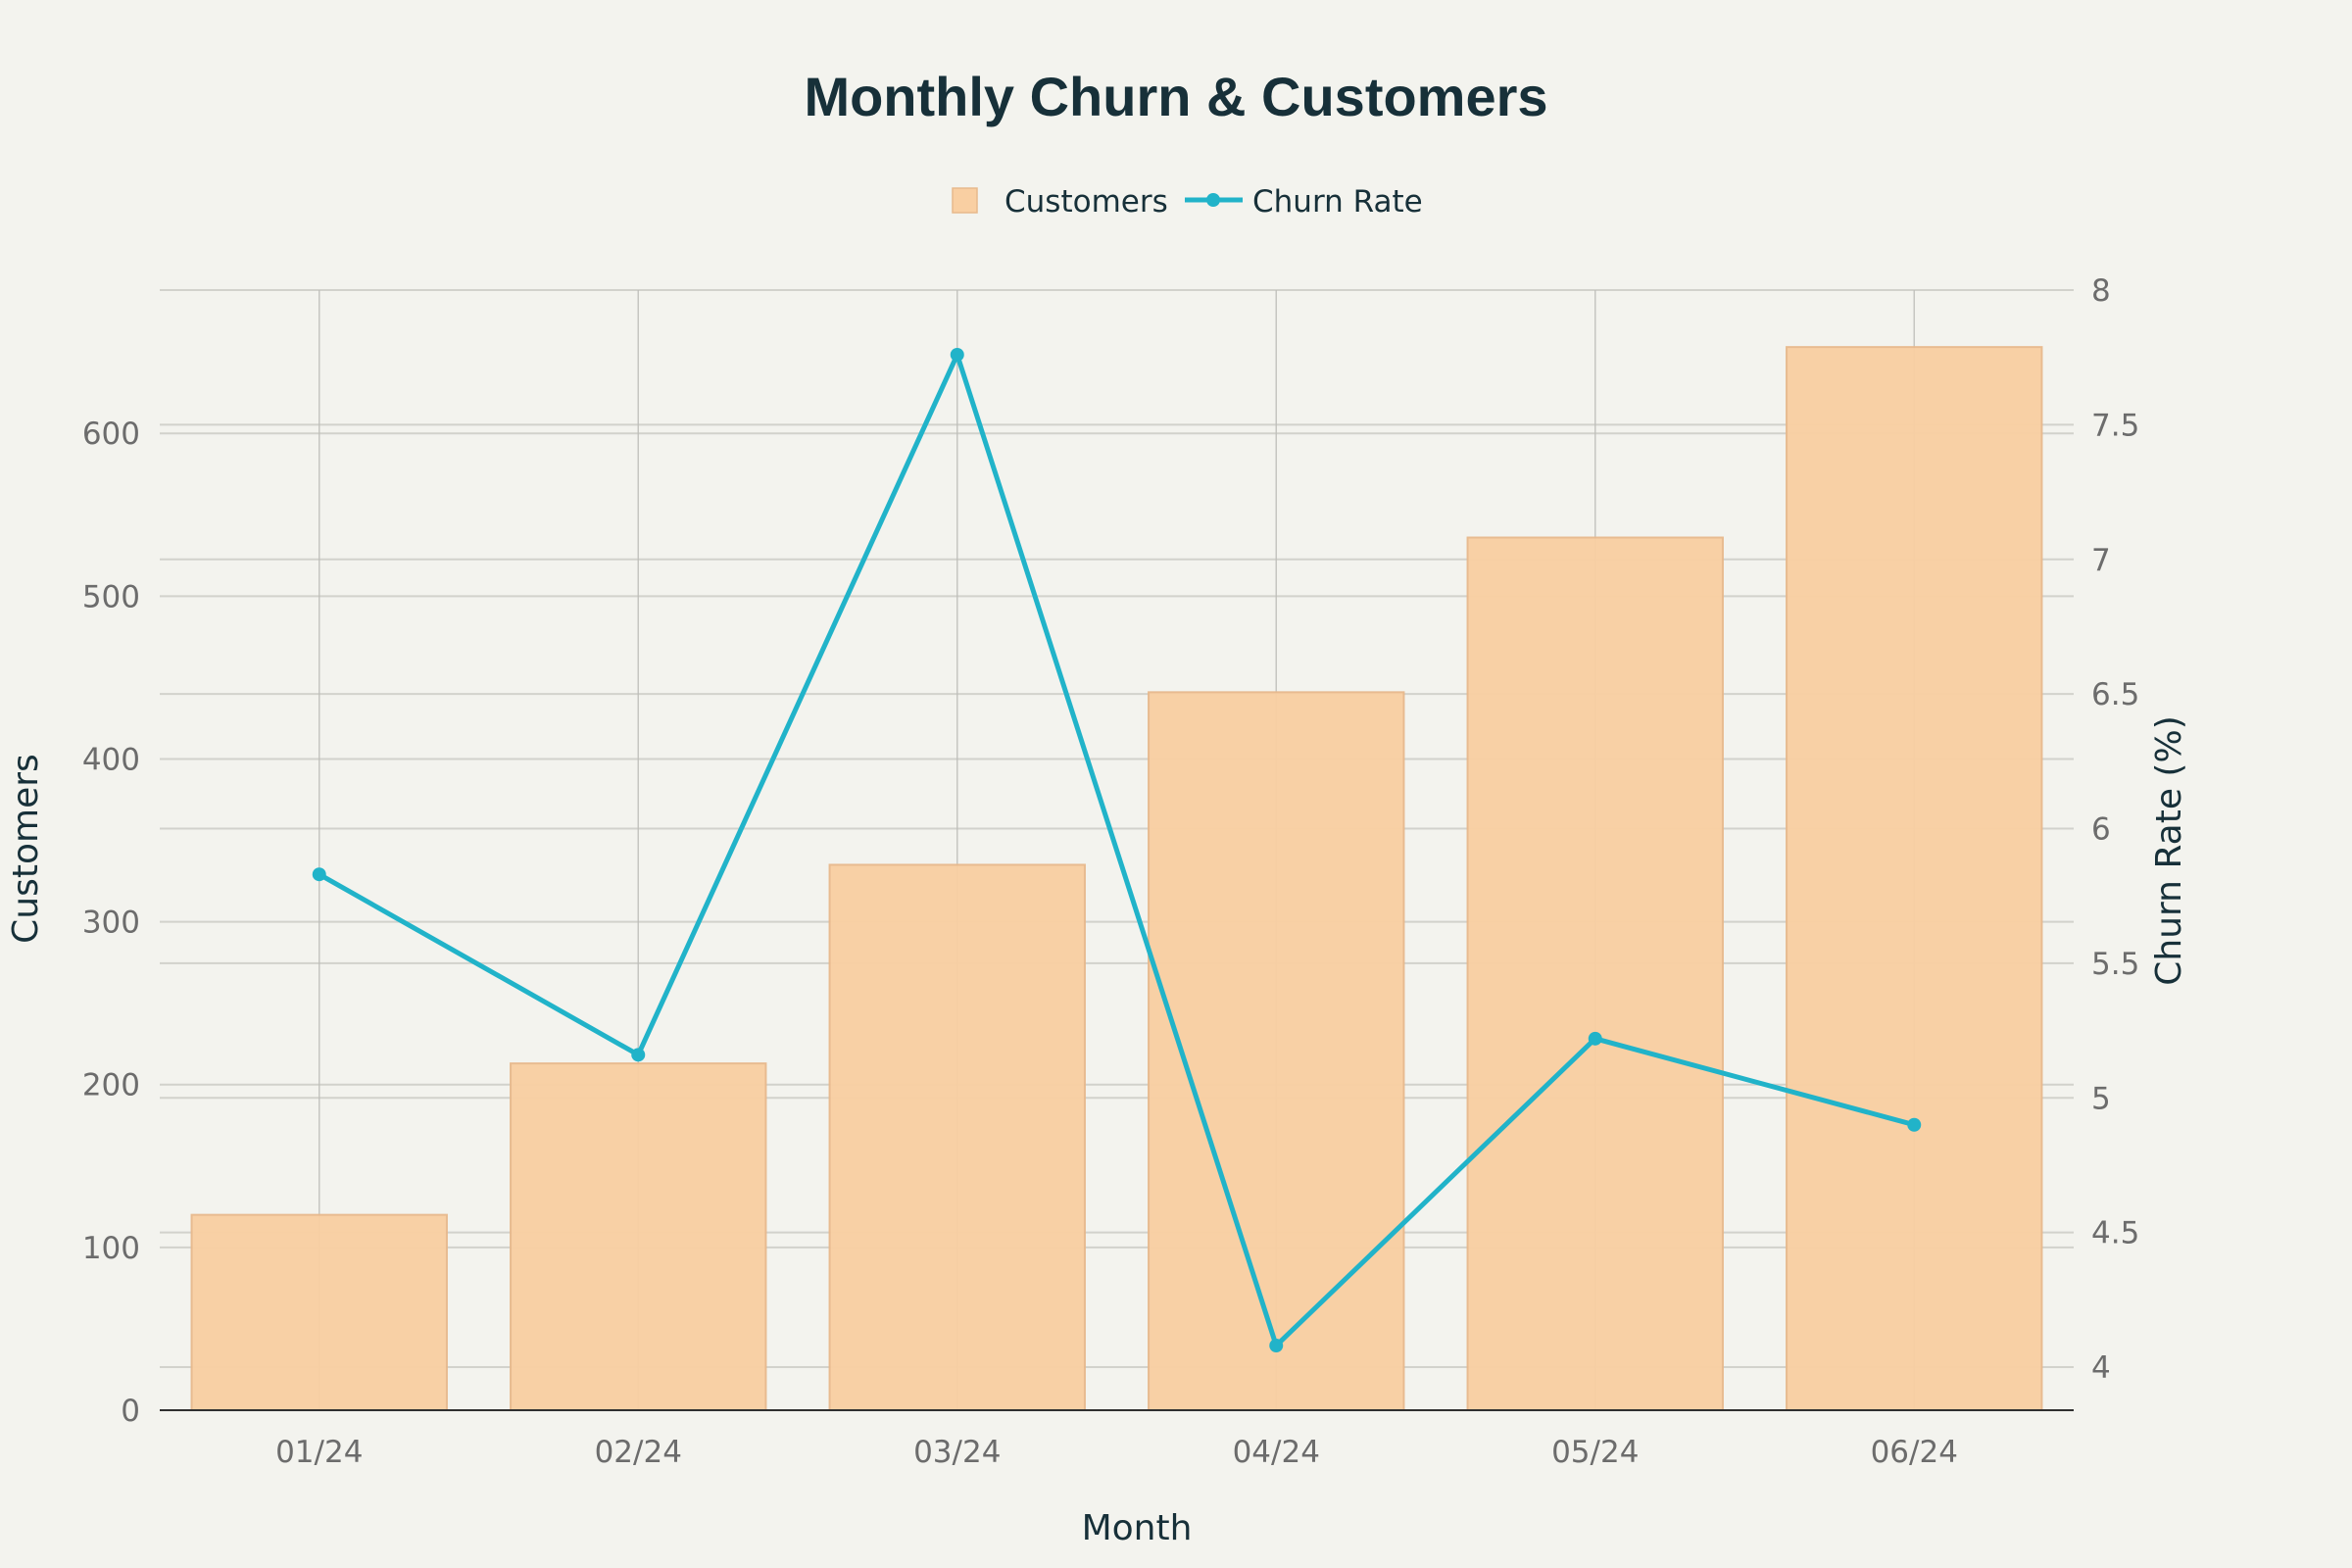  What do you see at coordinates (1137, 1528) in the screenshot?
I see `x-axis-title: Month` at bounding box center [1137, 1528].